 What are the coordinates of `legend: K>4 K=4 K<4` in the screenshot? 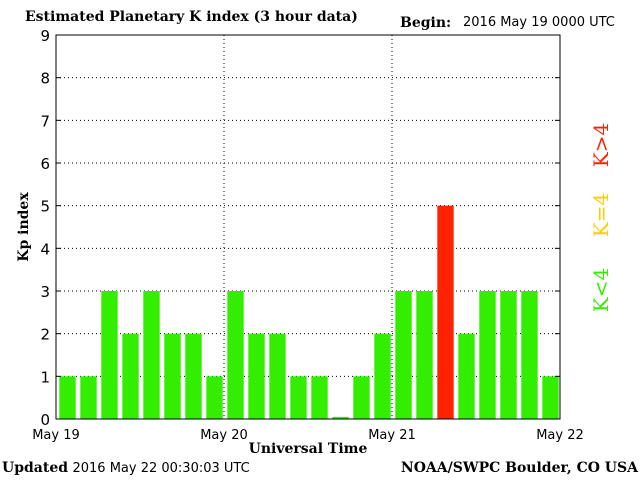 It's located at (601, 217).